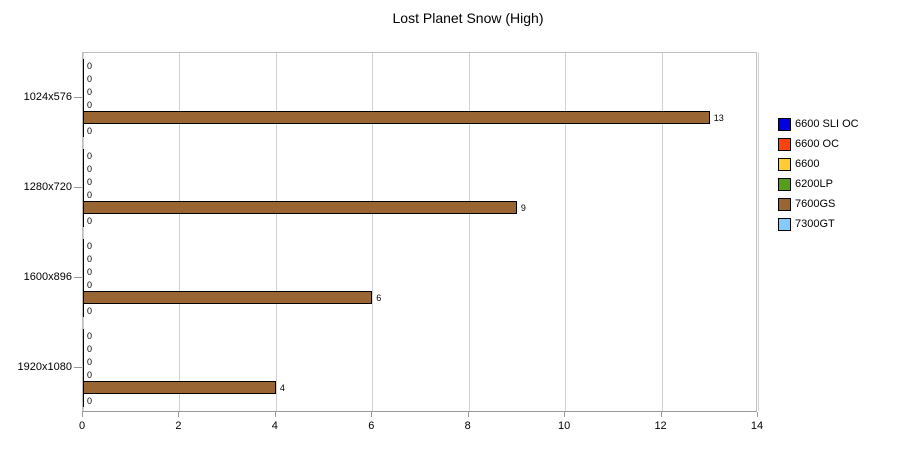 The height and width of the screenshot is (455, 908). I want to click on legend-label: 6600 SLI OC, so click(827, 124).